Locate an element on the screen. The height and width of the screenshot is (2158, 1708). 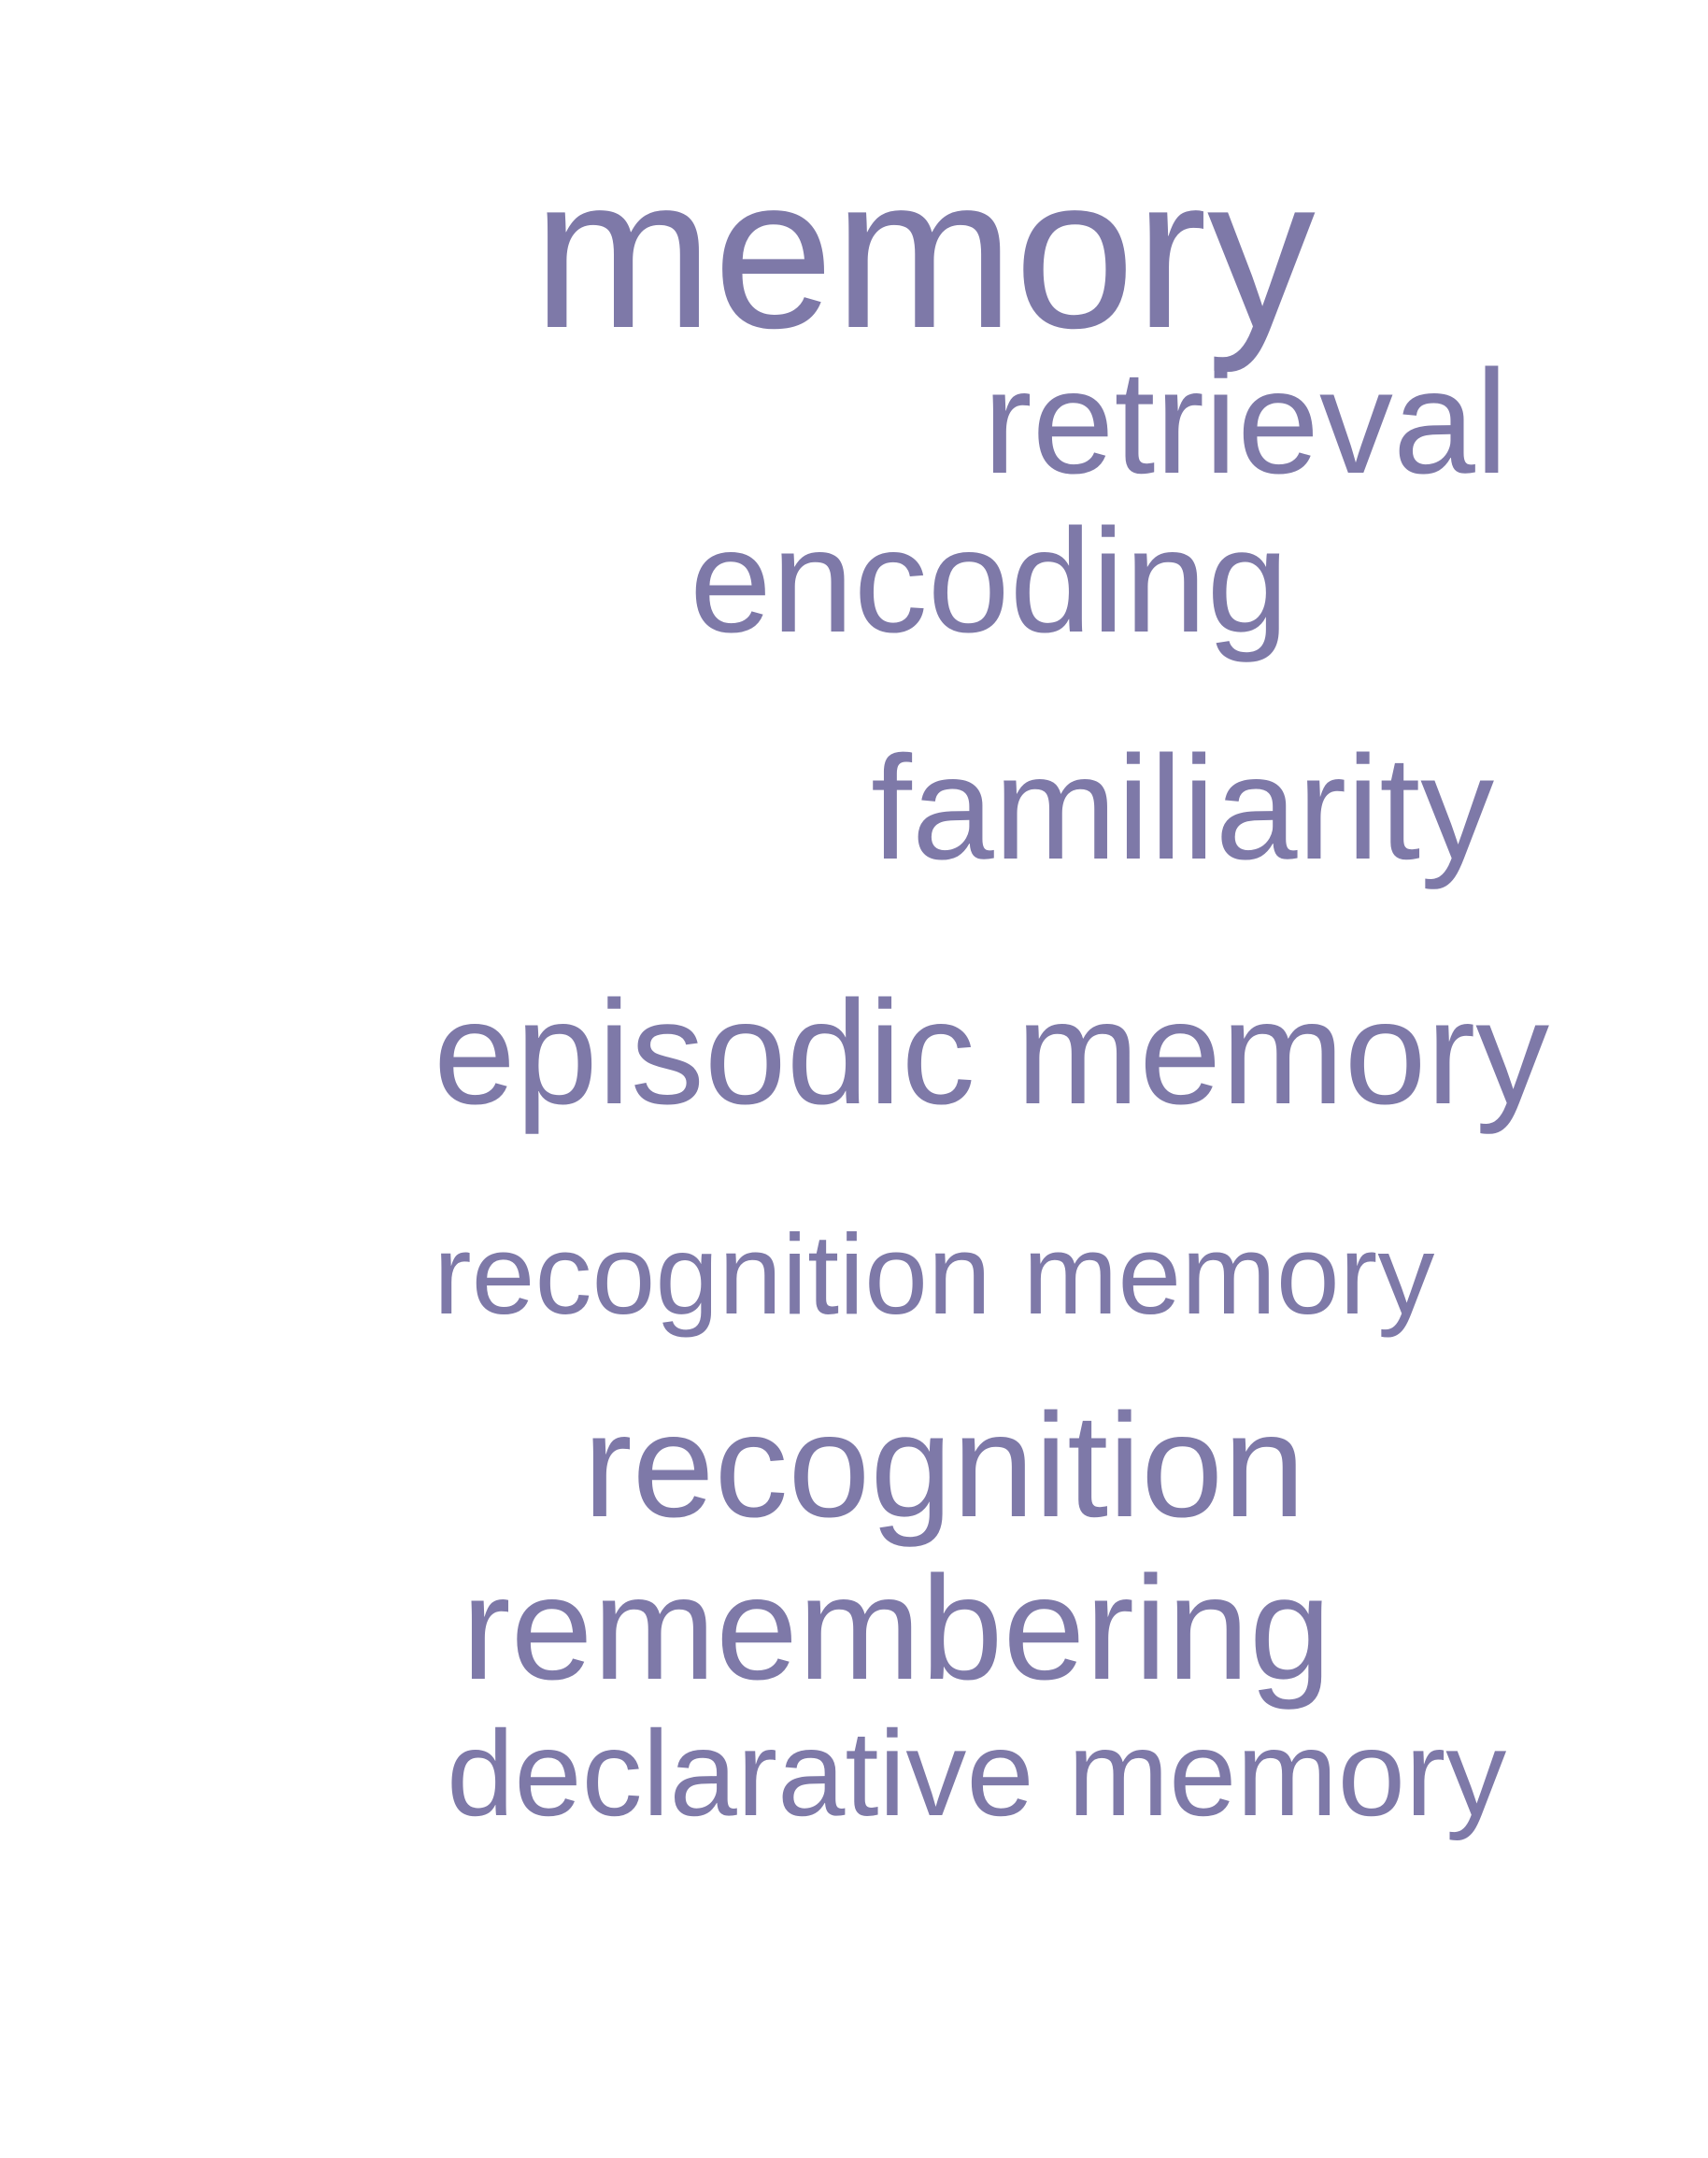
word-familiarity: familiarity is located at coordinates (1183, 808).